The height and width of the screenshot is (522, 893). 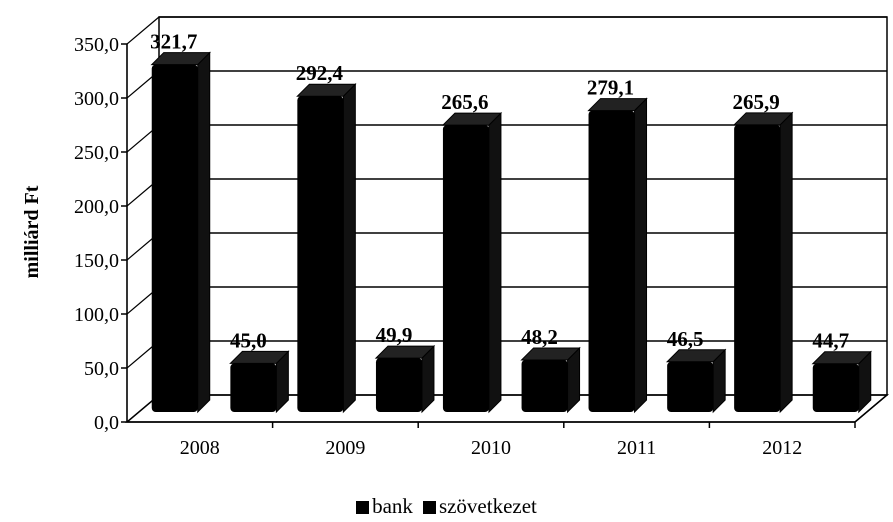 I want to click on gridline-side, so click(x=143, y=30).